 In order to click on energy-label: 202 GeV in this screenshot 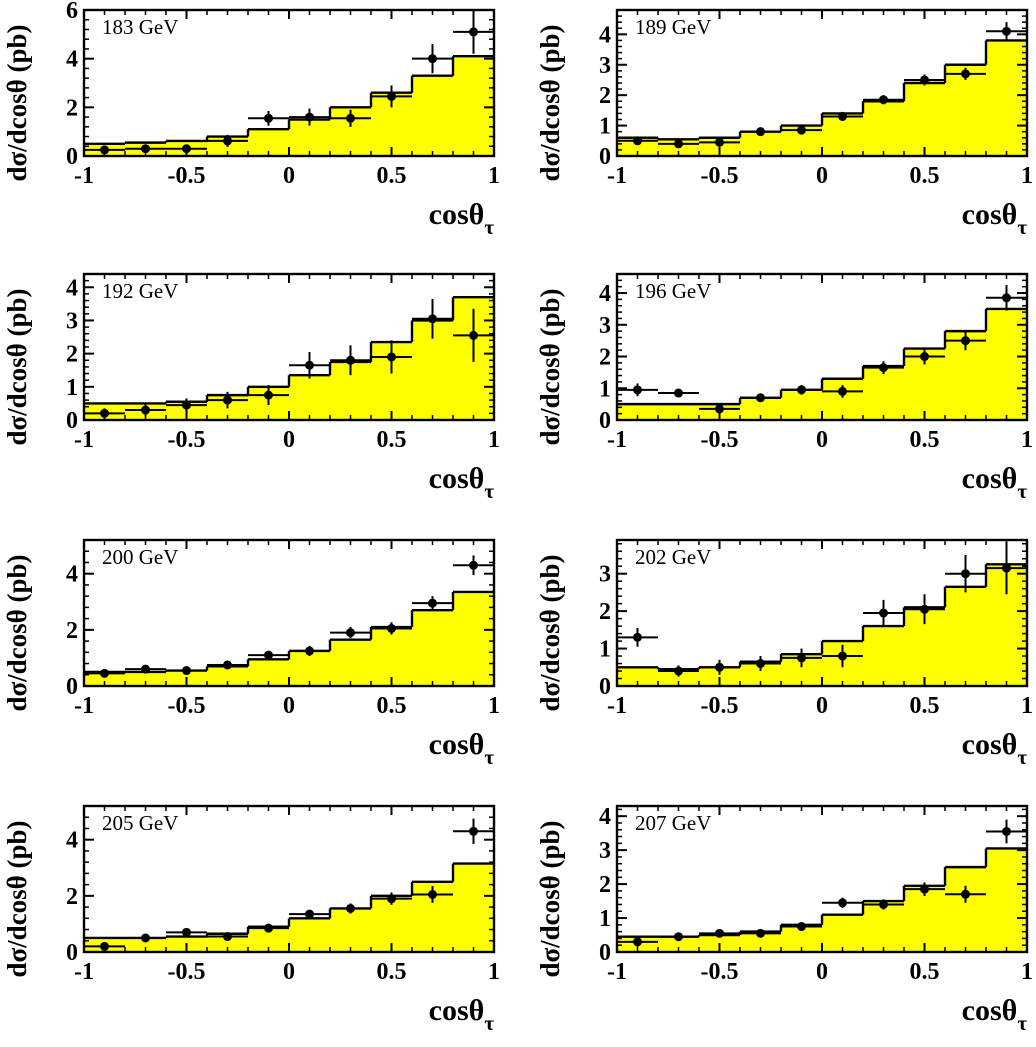, I will do `click(673, 557)`.